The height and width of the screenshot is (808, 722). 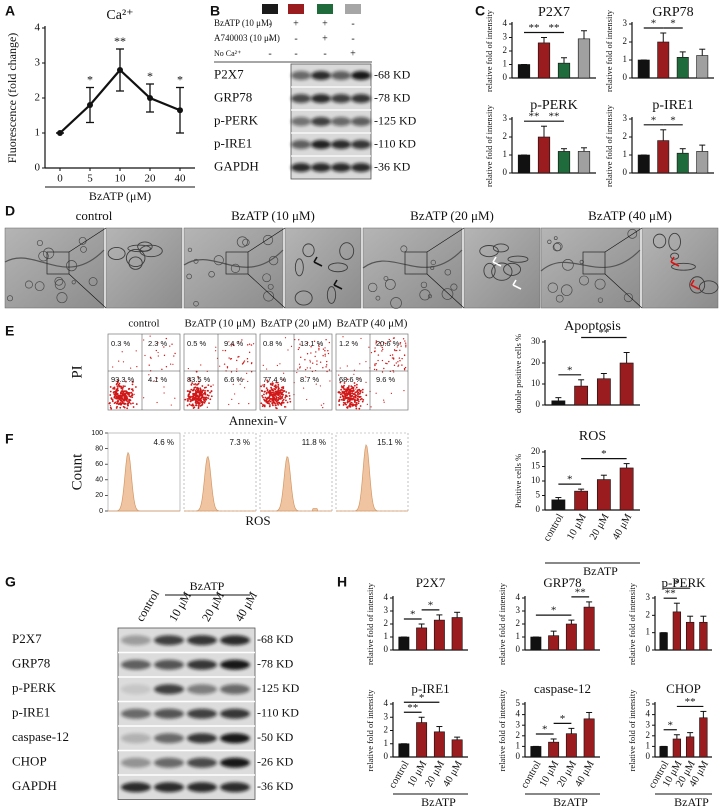 I want to click on protein-label: GAPDH, so click(x=236, y=165).